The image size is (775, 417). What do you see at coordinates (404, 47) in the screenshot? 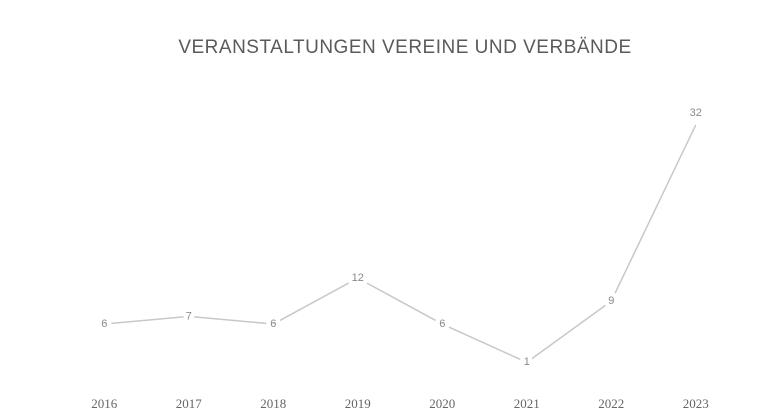
I see `chart-title: VERANSTALTUNGEN VEREINE UND VERBÄNDE` at bounding box center [404, 47].